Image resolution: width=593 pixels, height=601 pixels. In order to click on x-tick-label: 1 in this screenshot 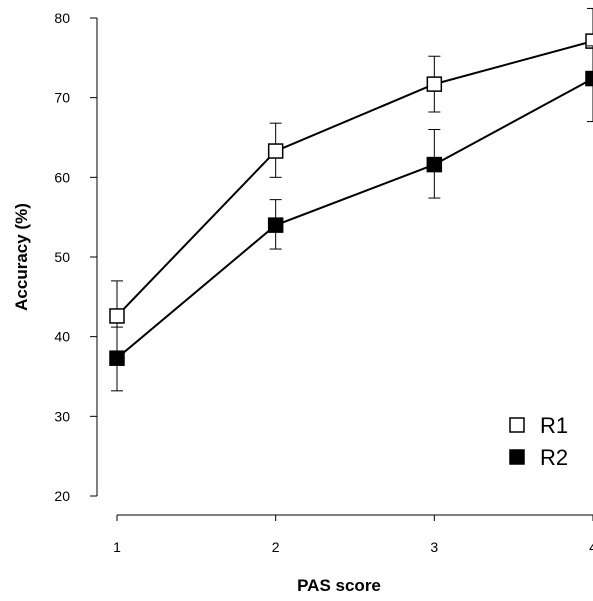, I will do `click(117, 547)`.